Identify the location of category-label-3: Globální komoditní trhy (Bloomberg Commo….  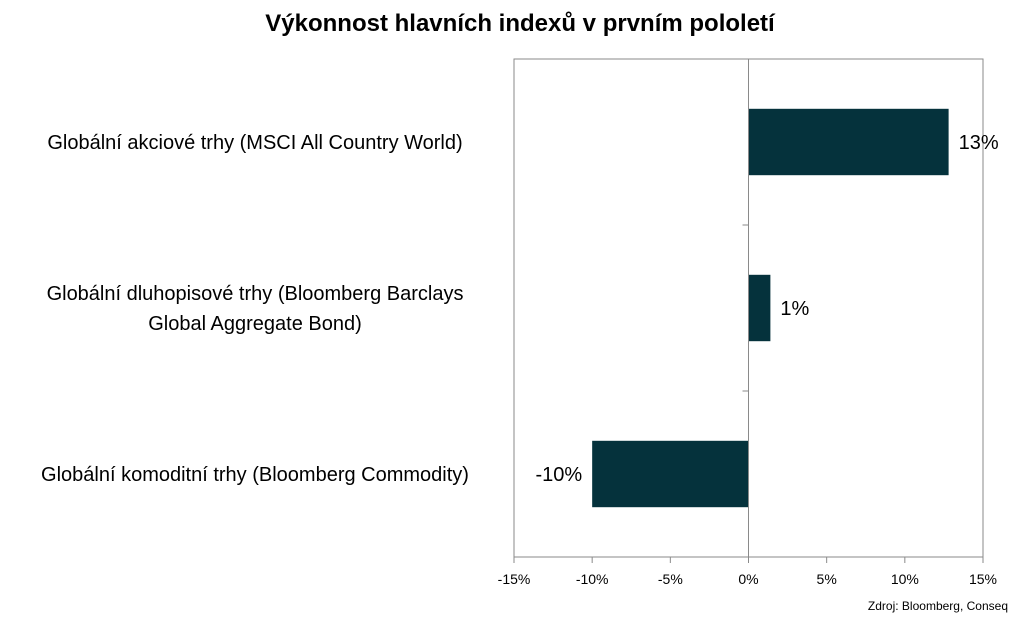
(255, 475).